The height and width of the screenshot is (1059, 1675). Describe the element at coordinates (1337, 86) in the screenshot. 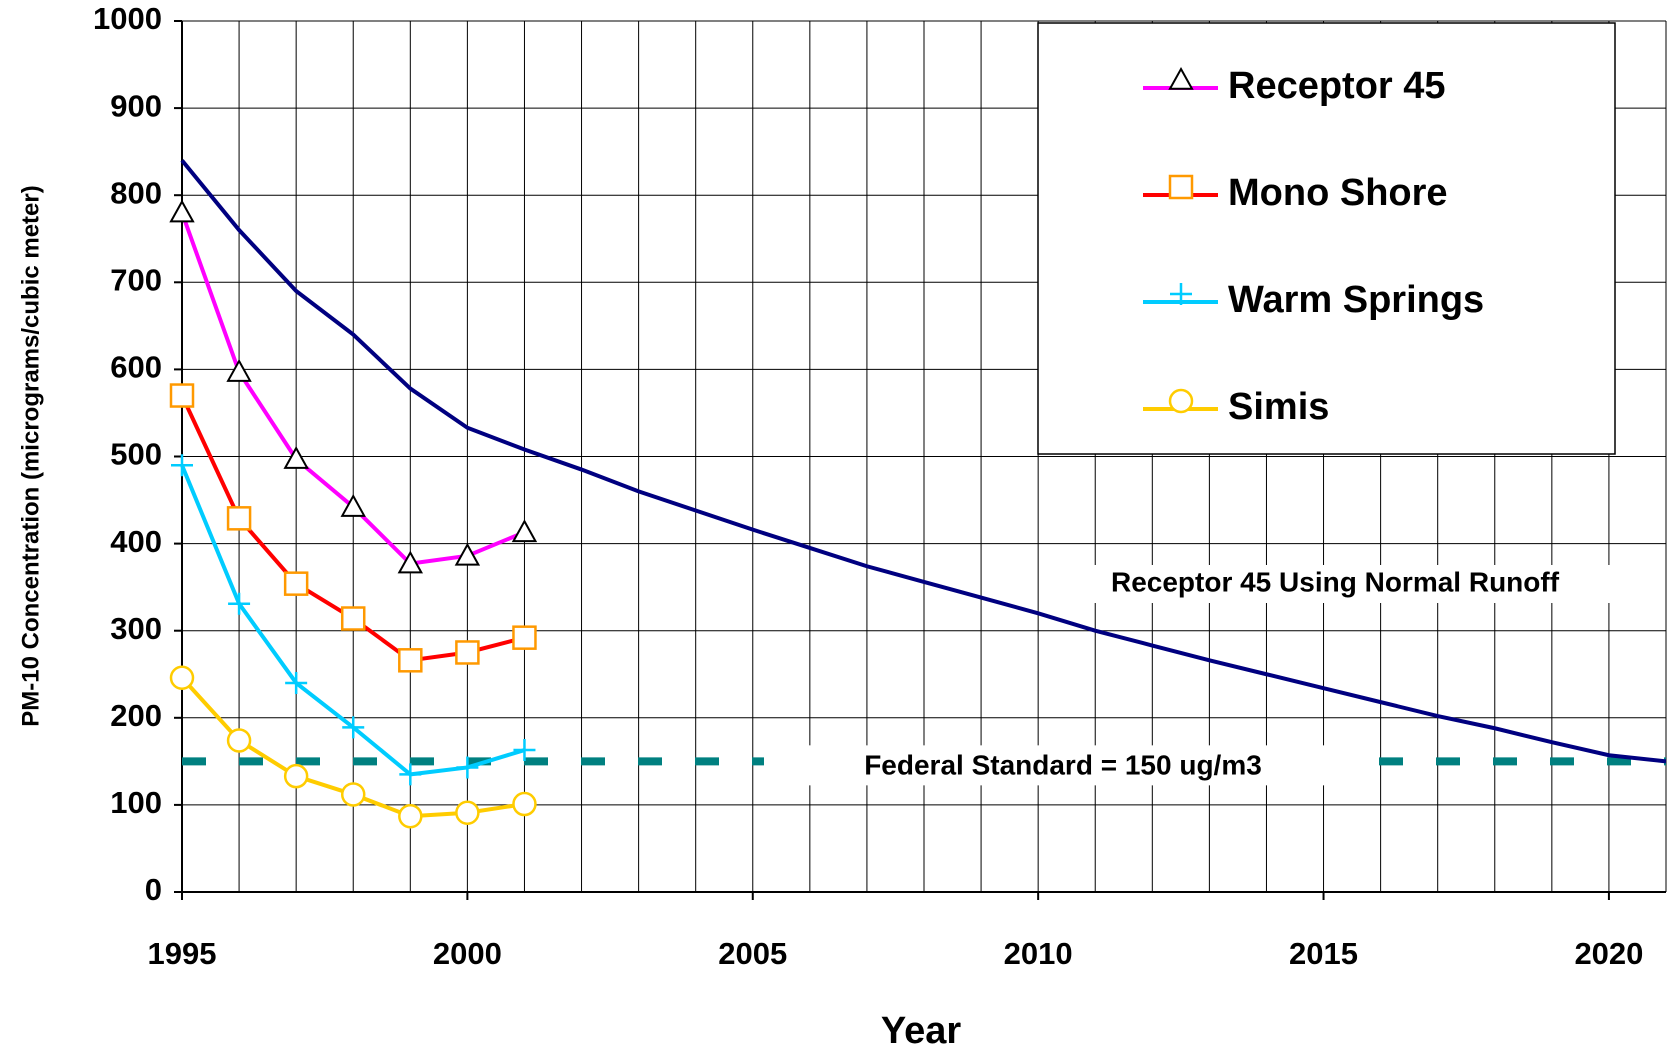

I see `legend-label: Receptor 45` at that location.